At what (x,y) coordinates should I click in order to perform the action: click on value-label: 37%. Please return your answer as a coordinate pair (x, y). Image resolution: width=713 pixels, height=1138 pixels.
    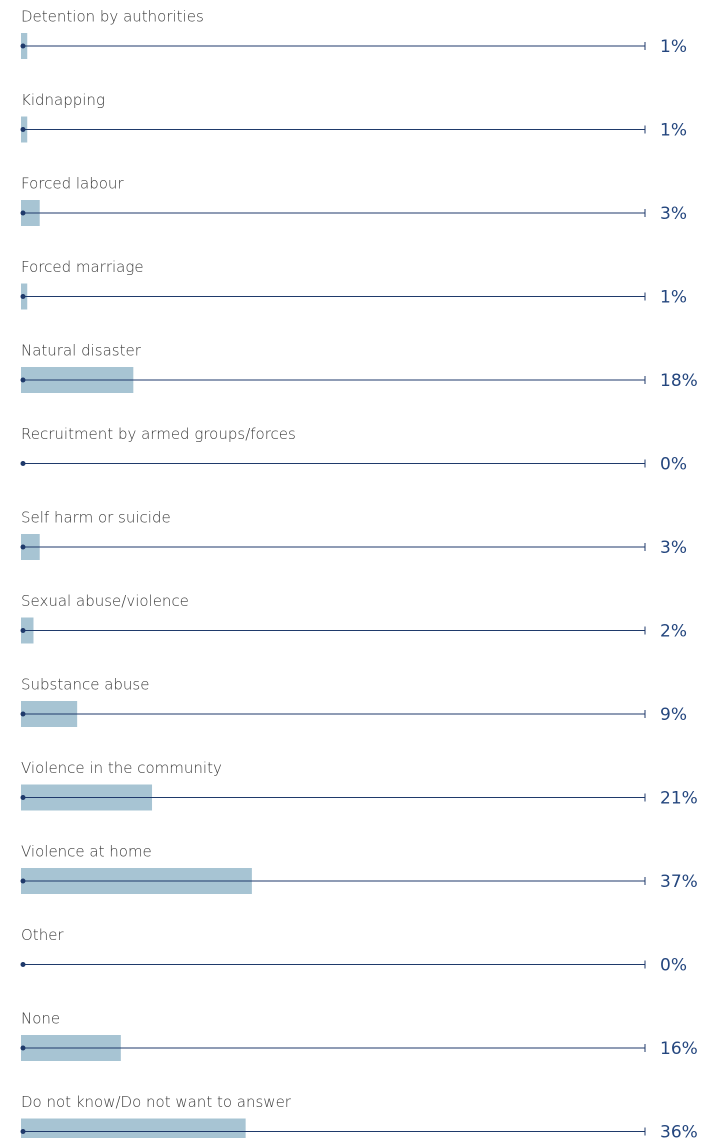
    Looking at the image, I should click on (679, 882).